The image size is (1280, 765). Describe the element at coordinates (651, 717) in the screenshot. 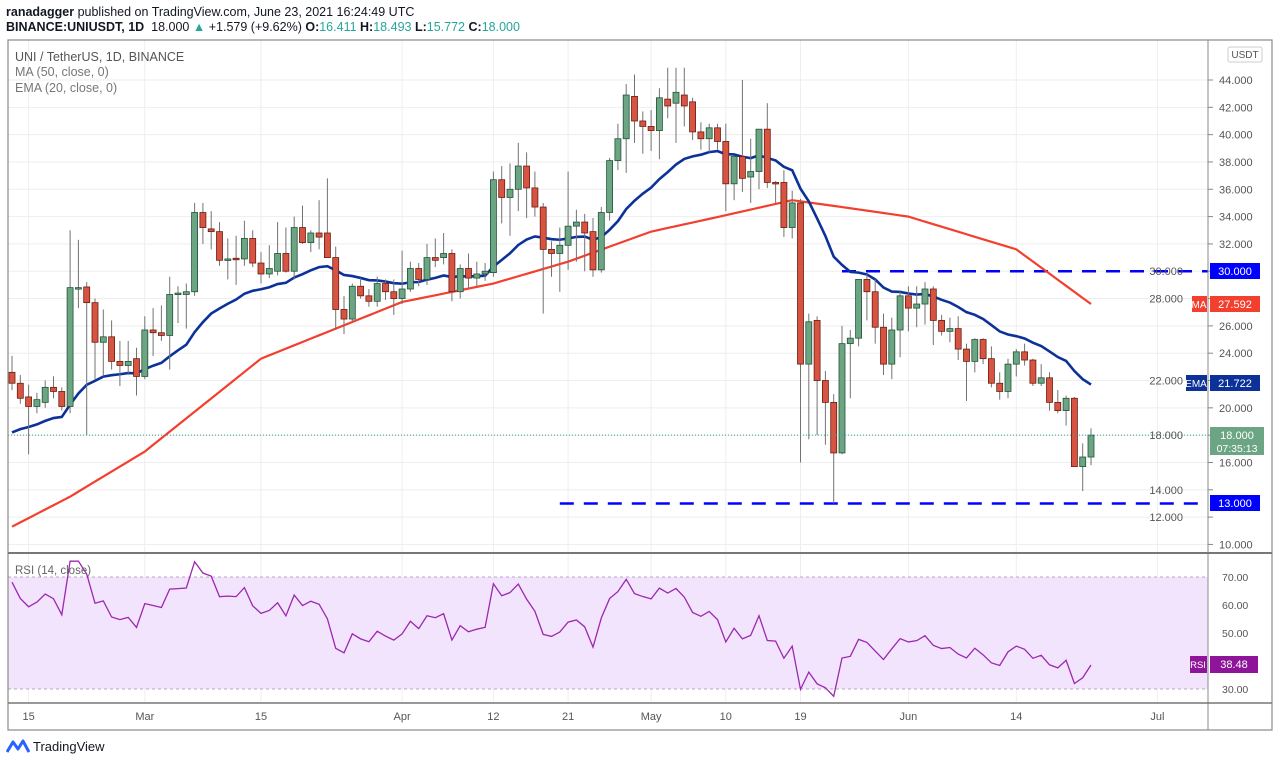

I see `time-tick-label: May` at that location.